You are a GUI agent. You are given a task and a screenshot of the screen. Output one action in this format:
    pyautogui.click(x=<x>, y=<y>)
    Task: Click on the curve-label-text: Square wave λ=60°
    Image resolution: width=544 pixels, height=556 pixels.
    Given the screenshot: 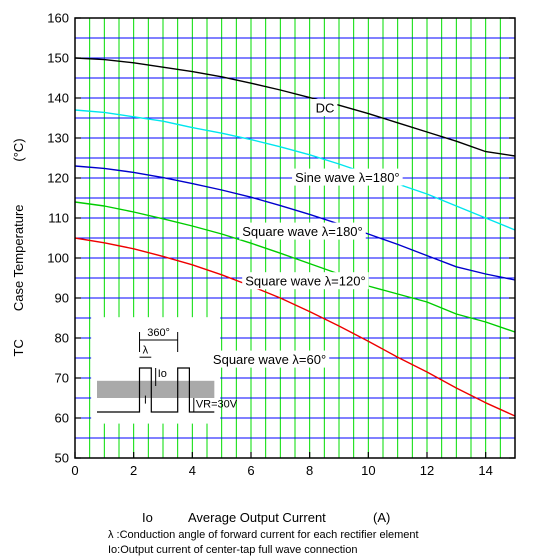 What is the action you would take?
    pyautogui.click(x=269, y=359)
    